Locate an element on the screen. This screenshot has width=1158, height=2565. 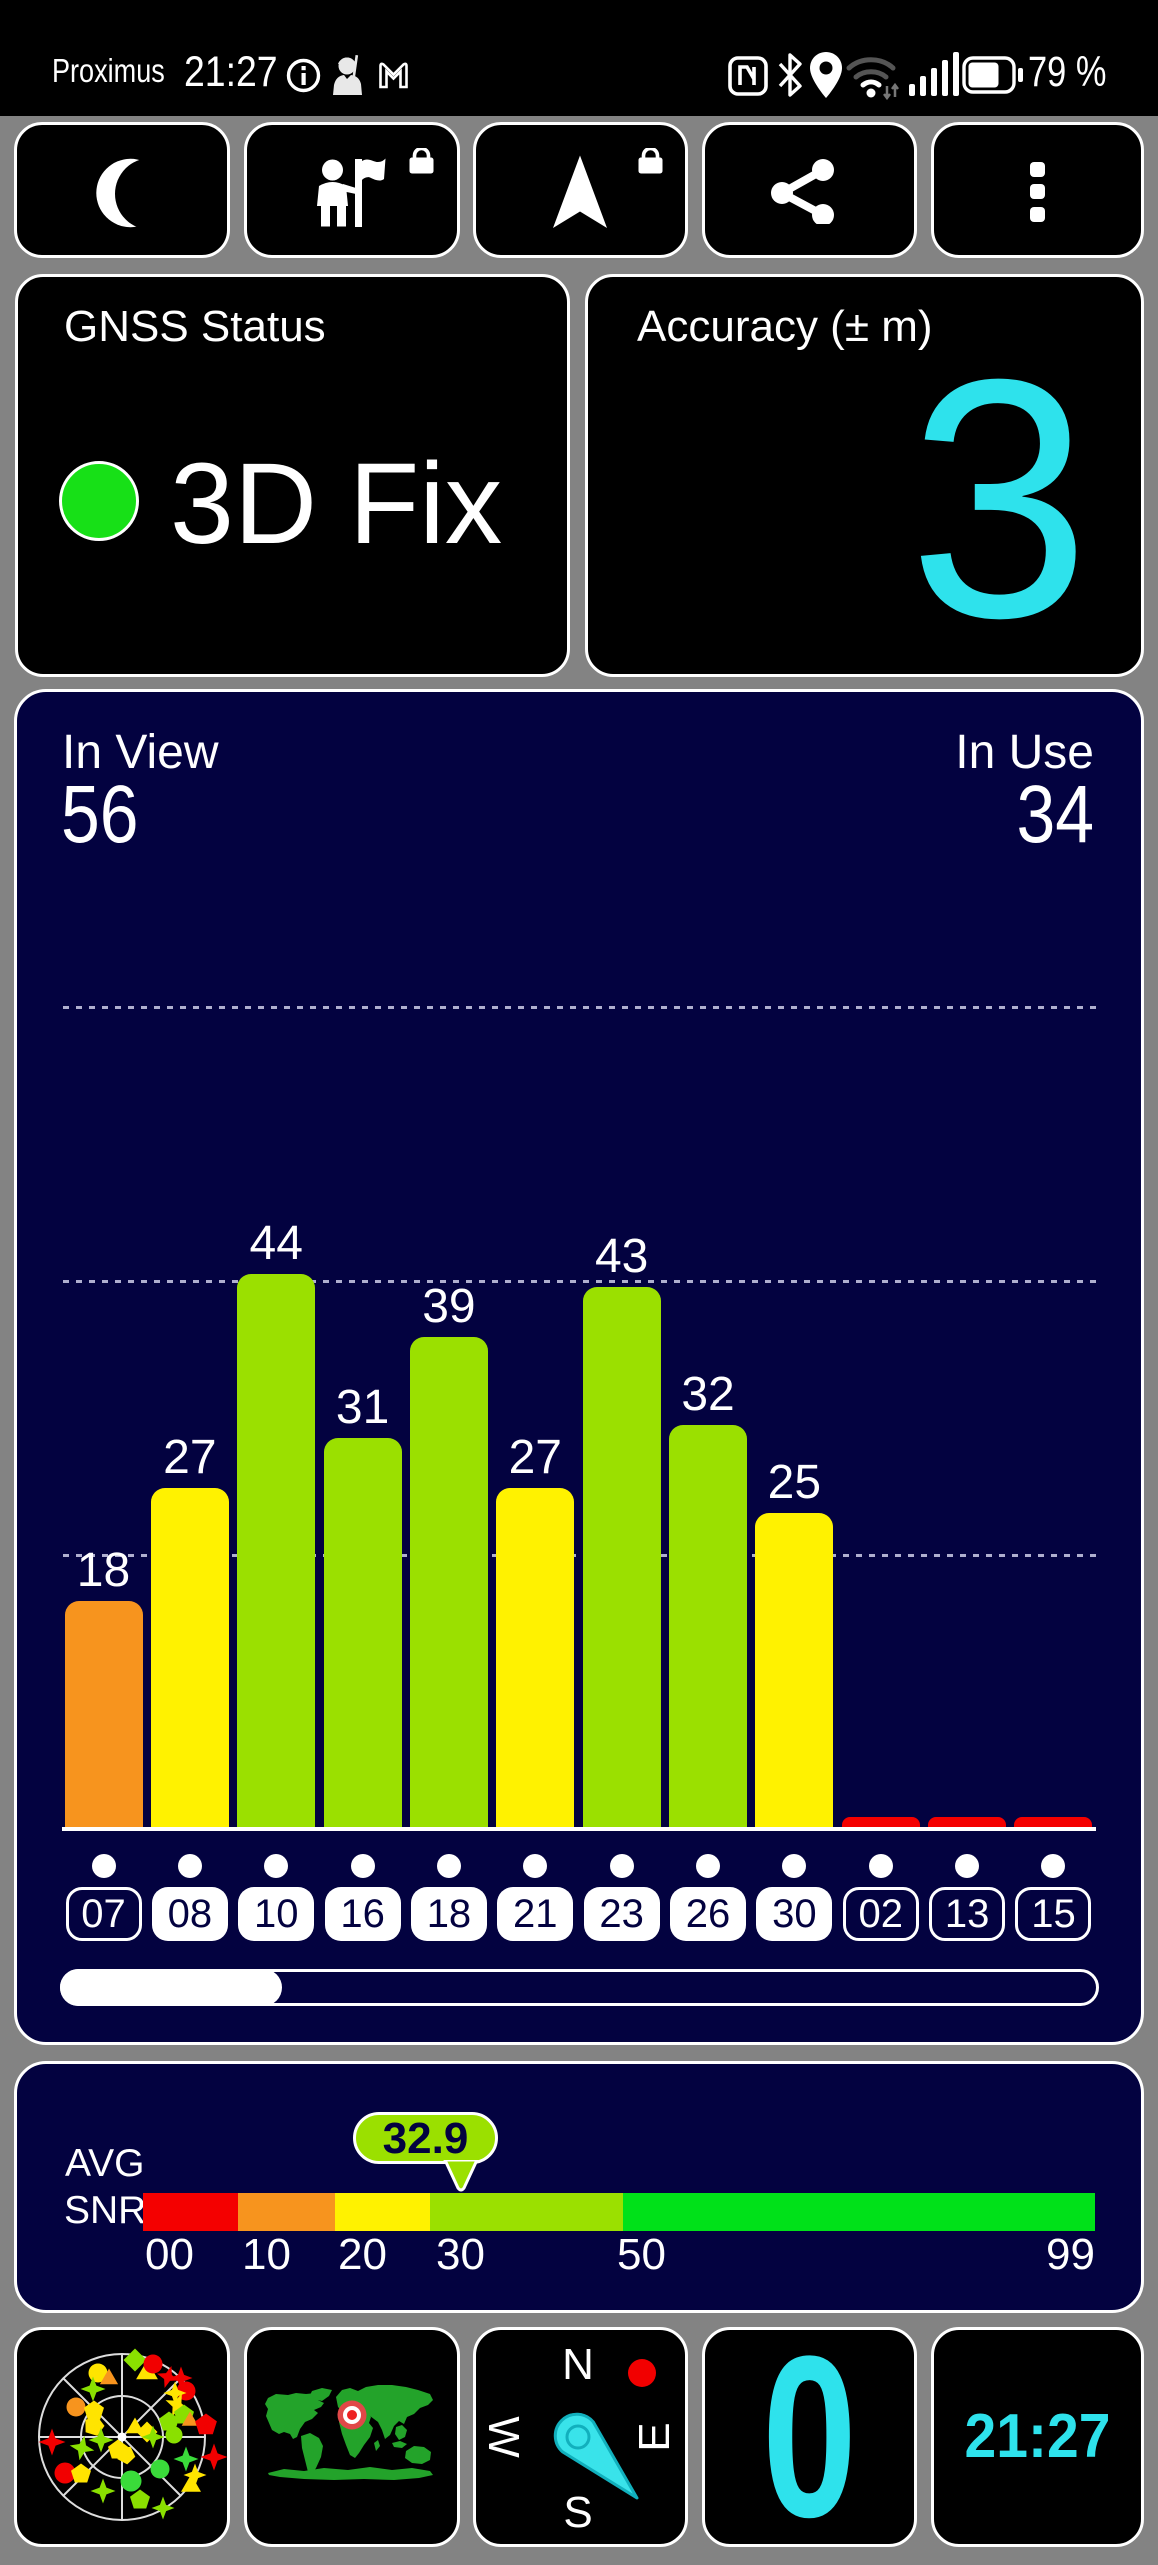
svg-text: E is located at coordinates (654, 2436).